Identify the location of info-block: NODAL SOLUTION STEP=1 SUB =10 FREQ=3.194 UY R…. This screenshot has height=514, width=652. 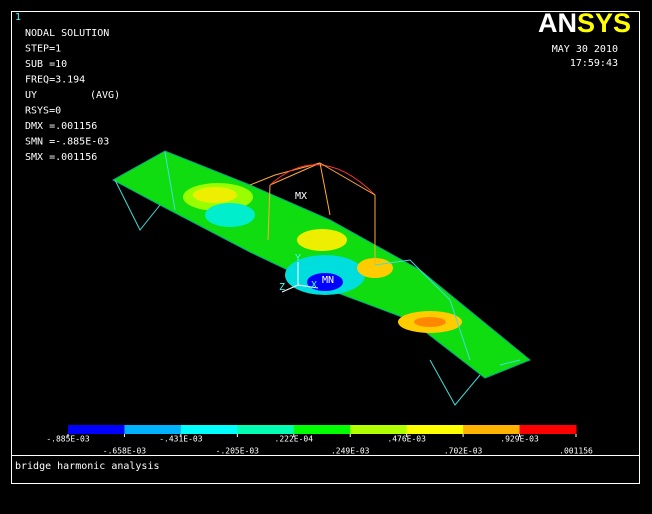
(67, 95).